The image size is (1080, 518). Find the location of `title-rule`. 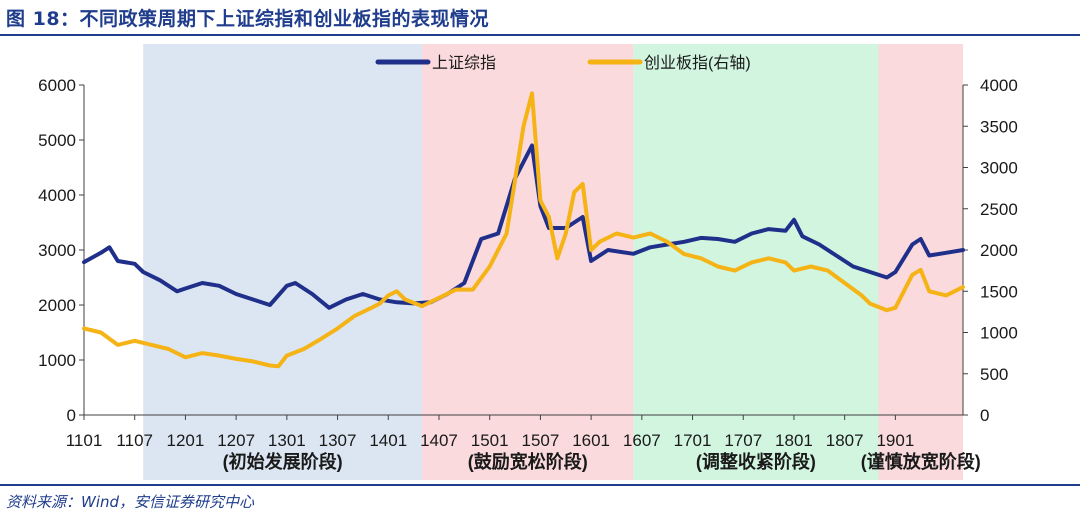

title-rule is located at coordinates (540, 35).